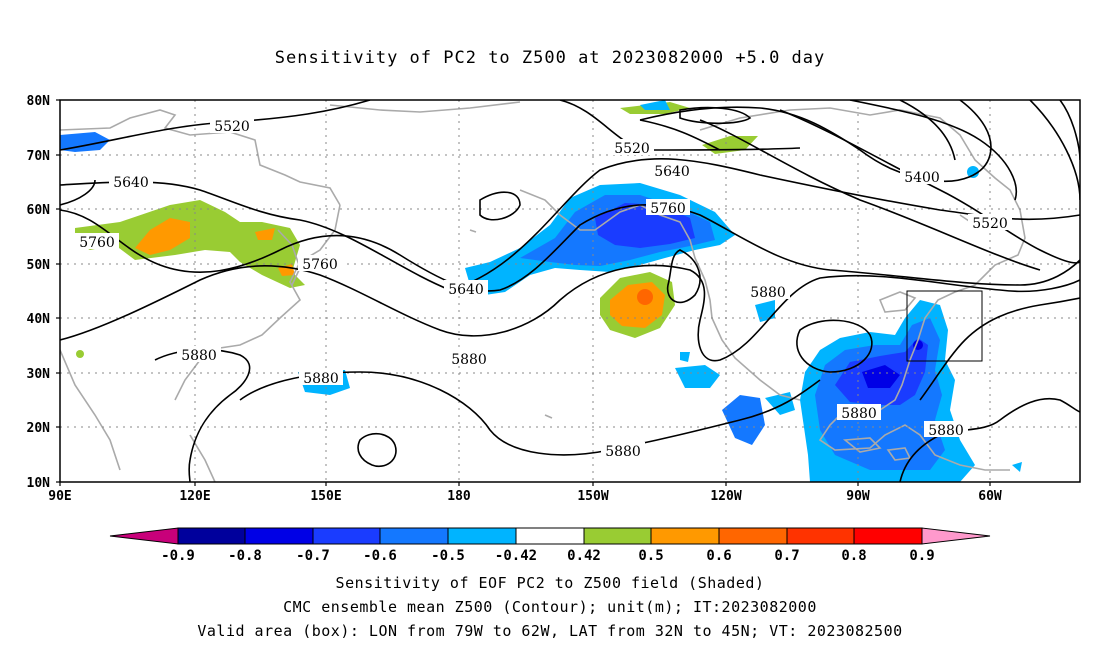  I want to click on lon-label: 120W, so click(725, 496).